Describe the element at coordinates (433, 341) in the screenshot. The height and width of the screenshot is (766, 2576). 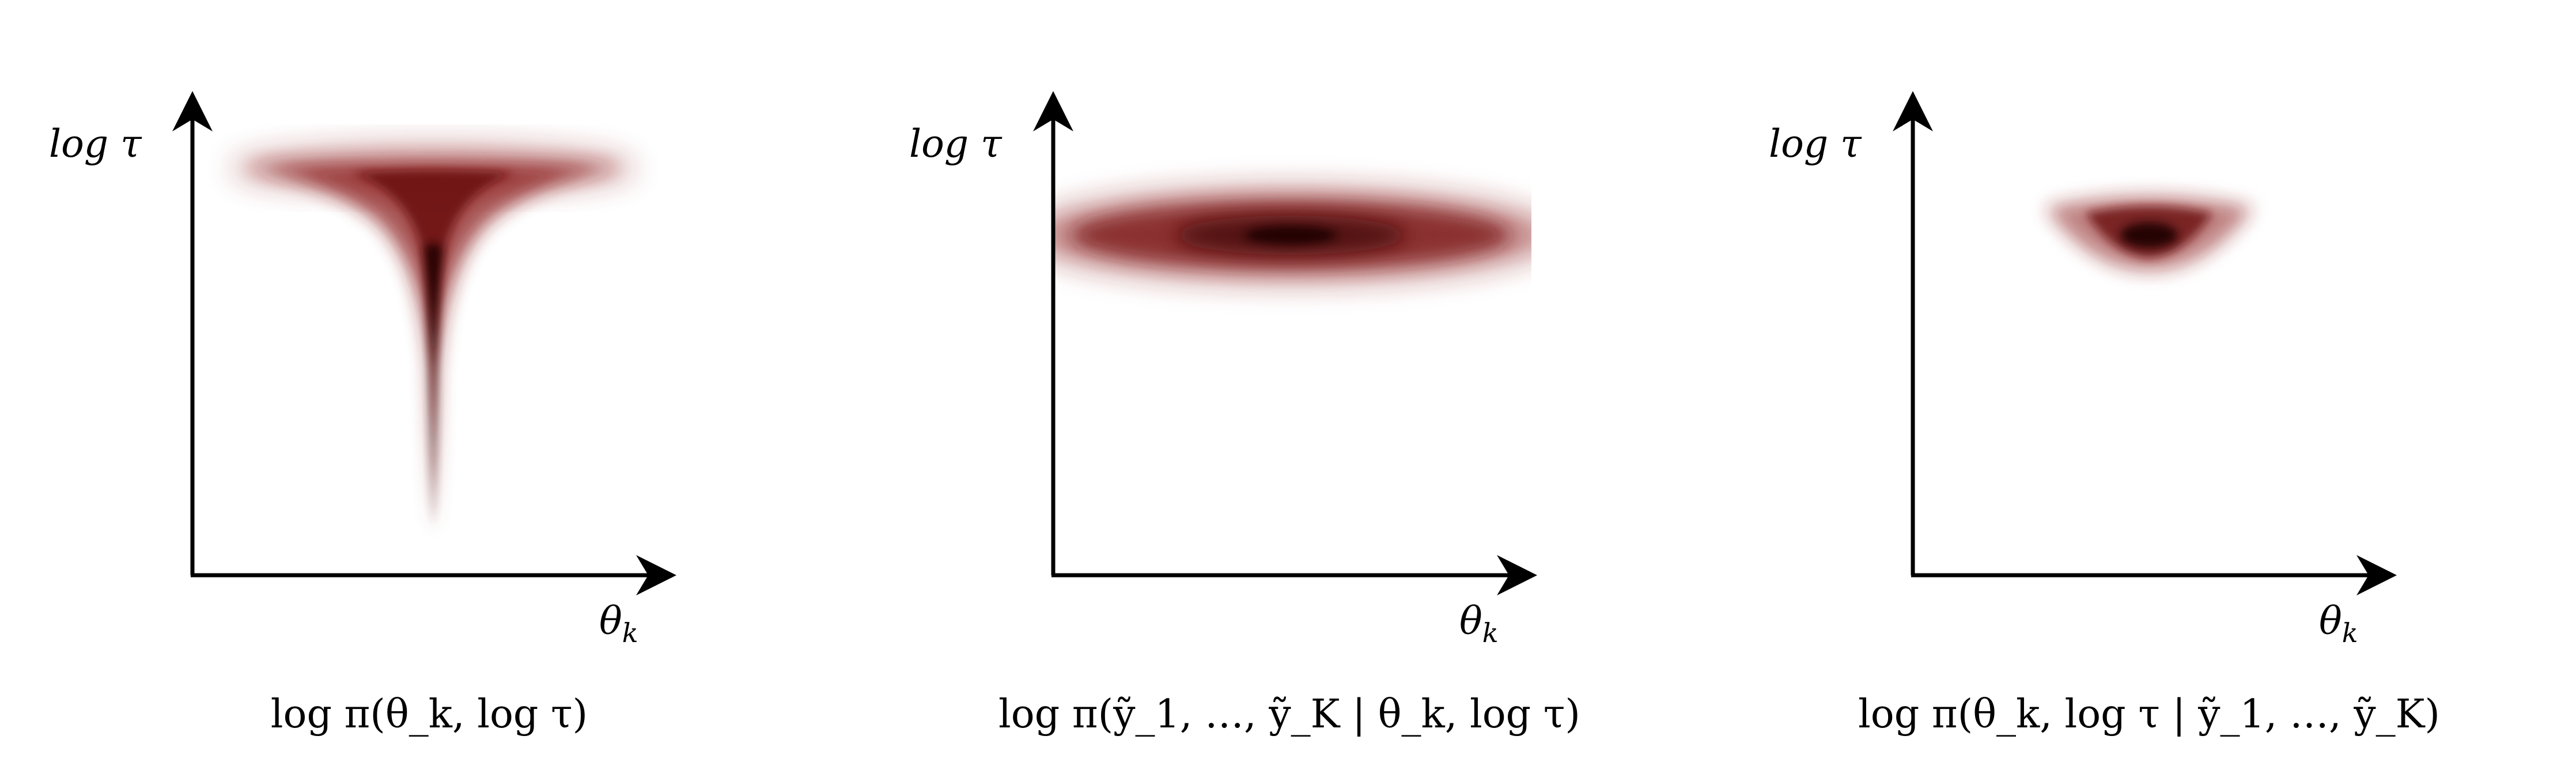
I see `funnel-density` at that location.